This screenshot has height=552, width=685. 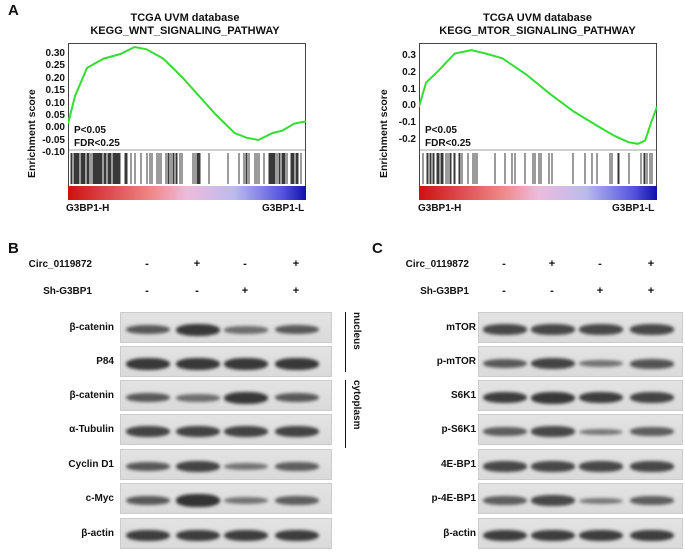 What do you see at coordinates (55, 78) in the screenshot?
I see `gsea1-ytick: 0.20` at bounding box center [55, 78].